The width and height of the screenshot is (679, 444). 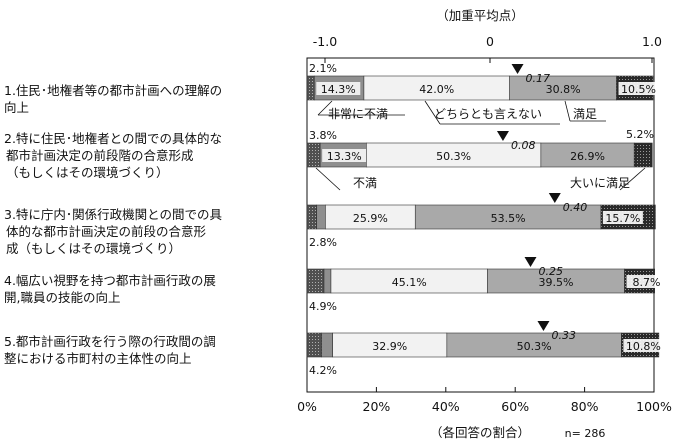 I want to click on data-label: 8.7%, so click(x=647, y=282).